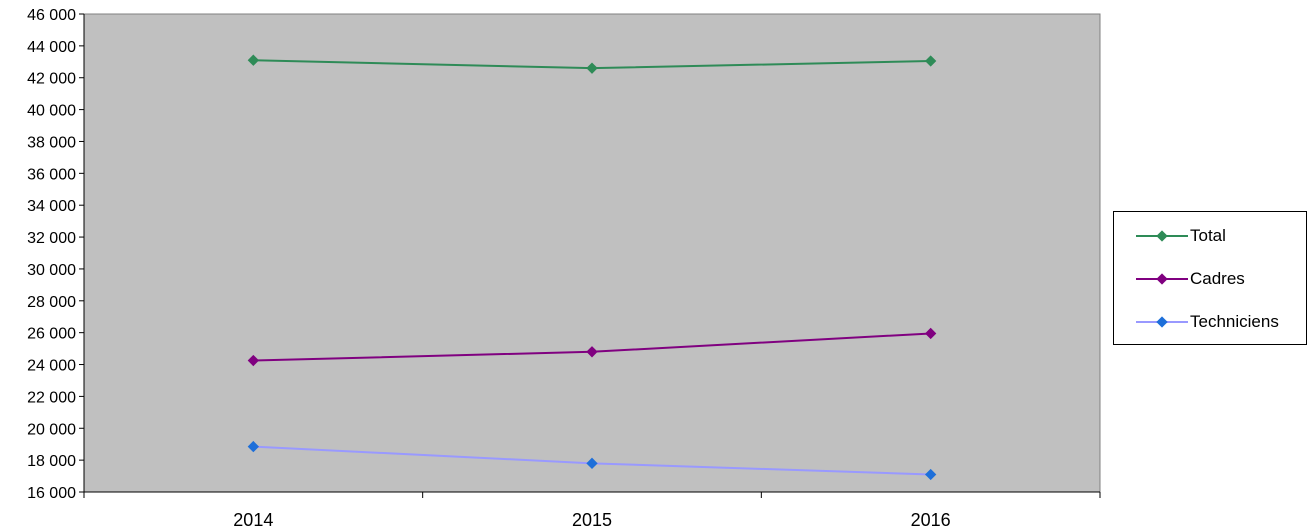 The image size is (1308, 532). I want to click on y-tick-label: 18 000, so click(51, 461).